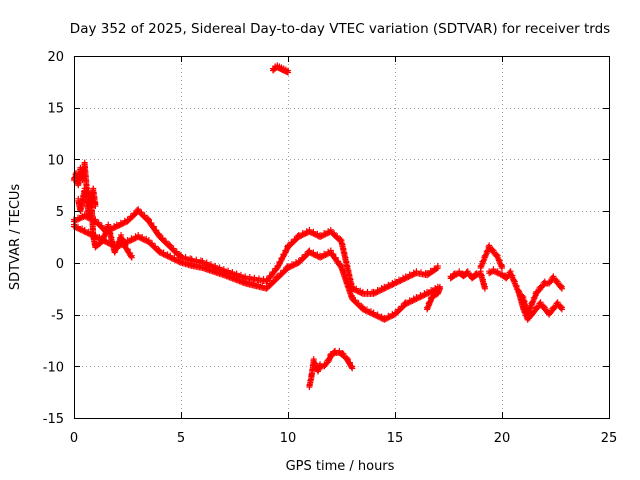 The image size is (640, 480). I want to click on x-axis-label: GPS time / hours, so click(340, 466).